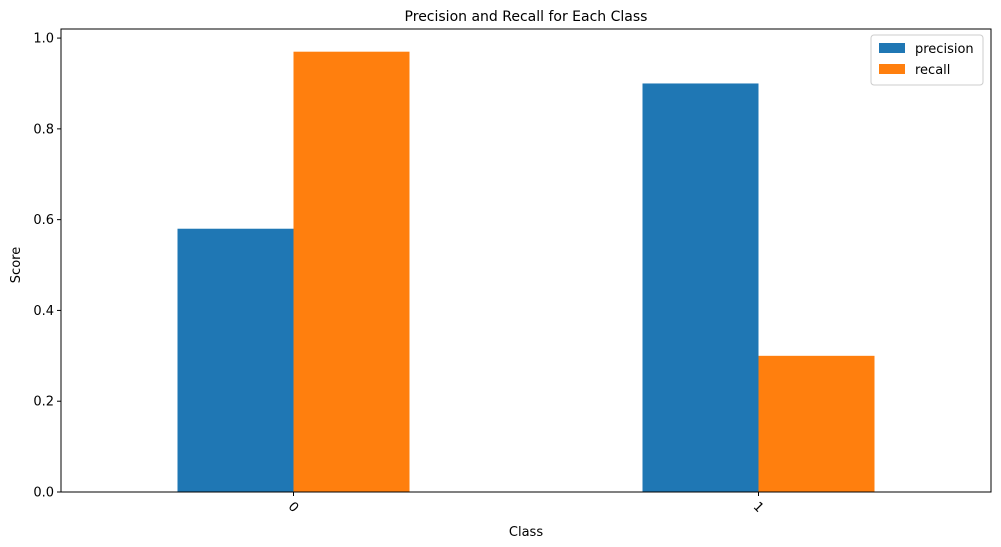  What do you see at coordinates (43, 402) in the screenshot?
I see `y-tick-label: 0.2` at bounding box center [43, 402].